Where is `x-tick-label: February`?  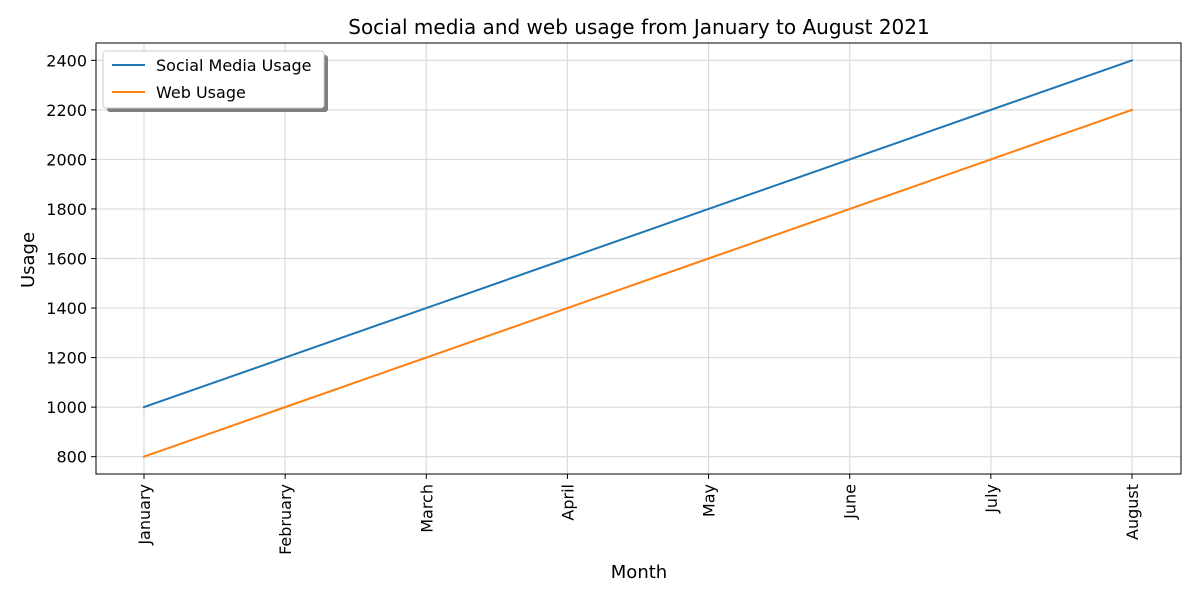 x-tick-label: February is located at coordinates (285, 519).